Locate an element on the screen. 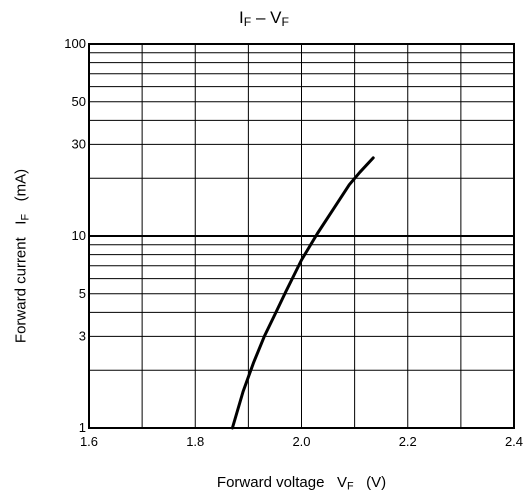 This screenshot has height=501, width=528. y-tick-label: 50 is located at coordinates (79, 101).